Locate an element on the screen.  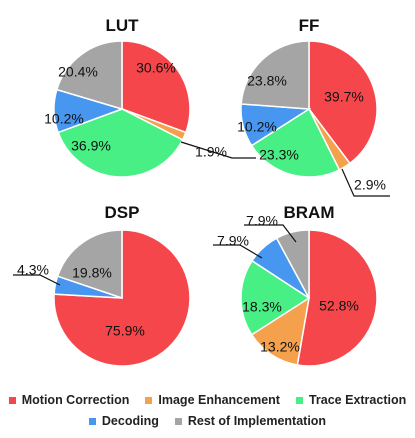
legend-item-rest-of-implementation: Rest of Implementation is located at coordinates (250, 421).